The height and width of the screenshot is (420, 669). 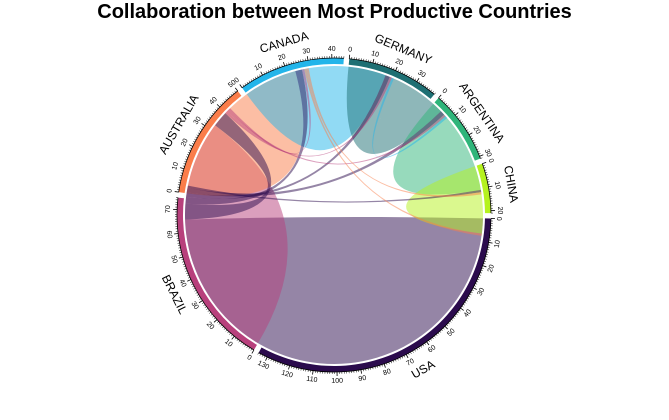 What do you see at coordinates (444, 200) in the screenshot?
I see `link-china-china` at bounding box center [444, 200].